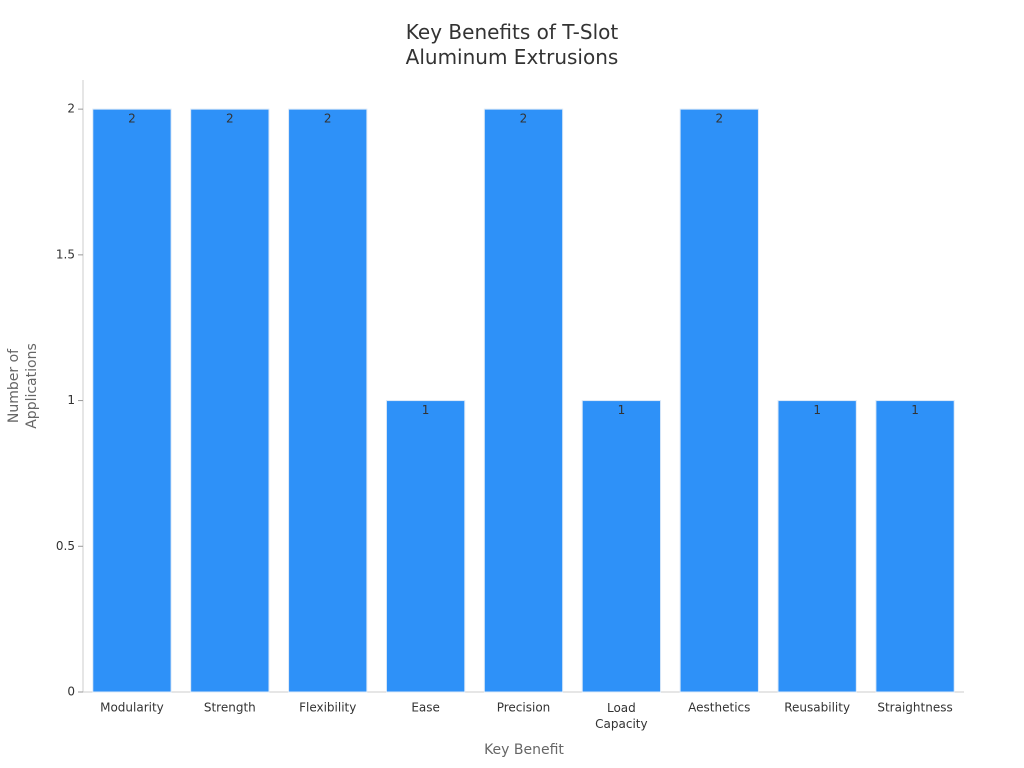 This screenshot has height=768, width=1024. What do you see at coordinates (71, 109) in the screenshot?
I see `y-tick-label: 2` at bounding box center [71, 109].